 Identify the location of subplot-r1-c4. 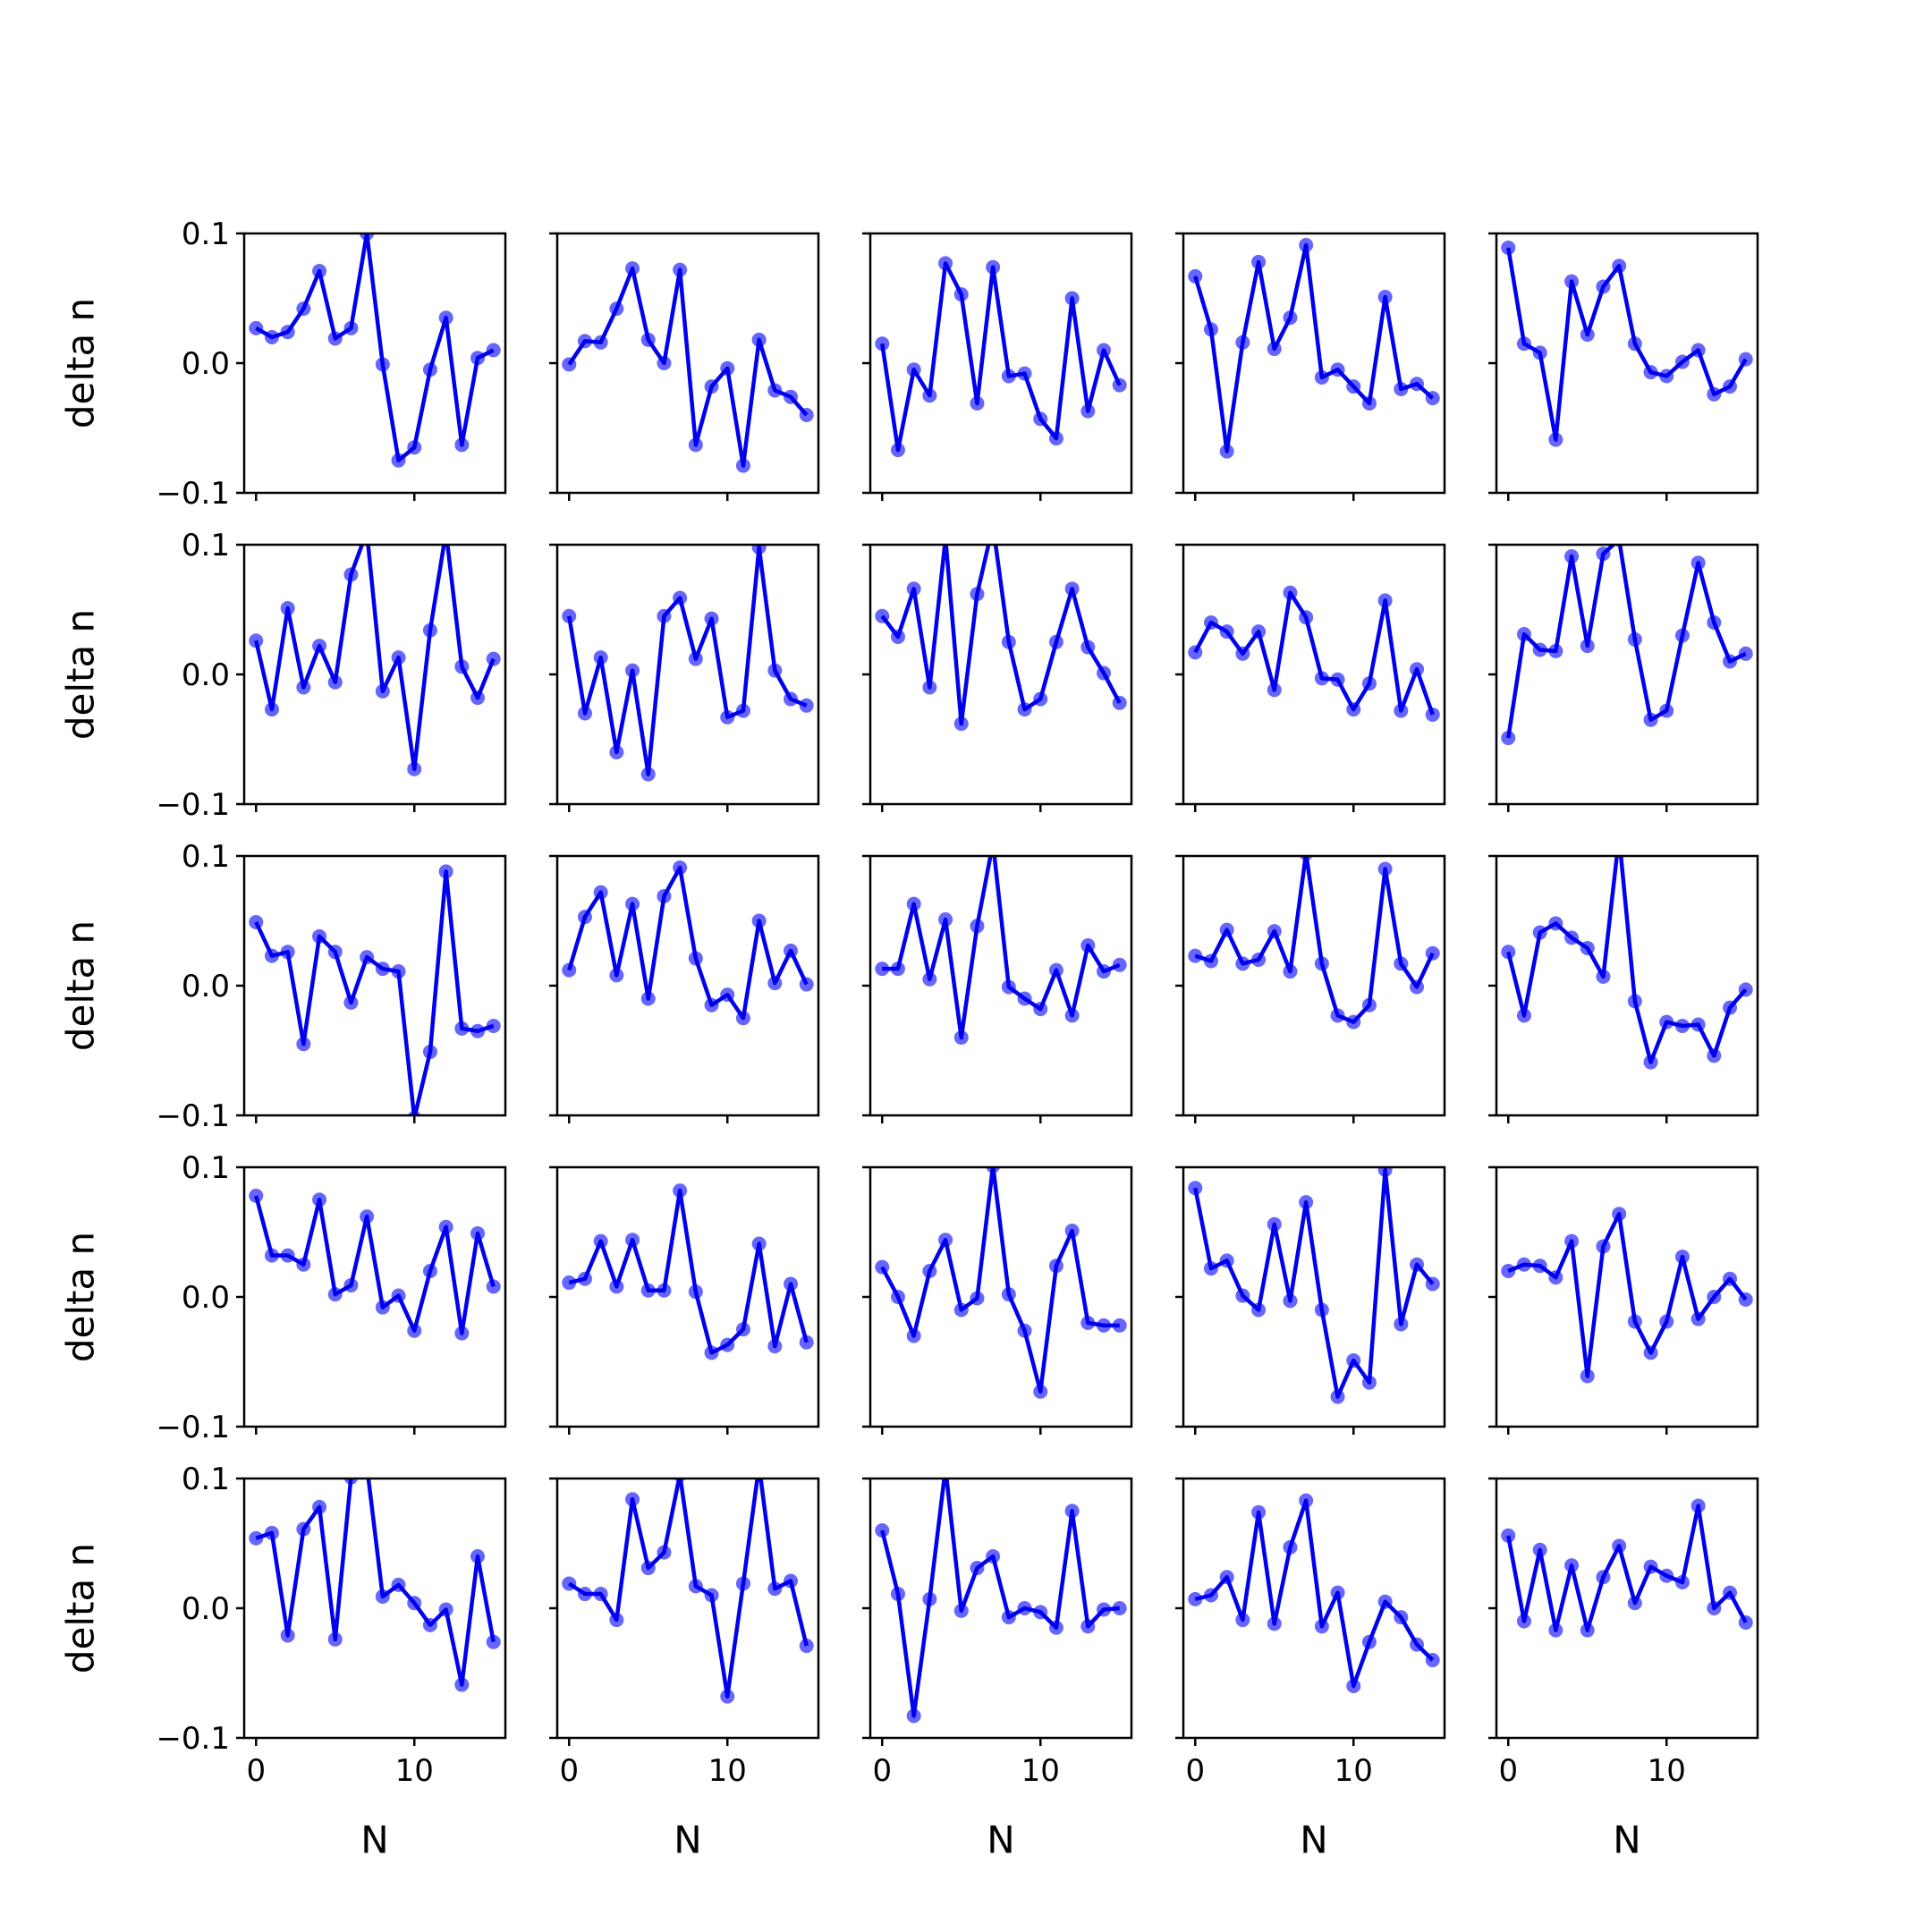
(1310, 366).